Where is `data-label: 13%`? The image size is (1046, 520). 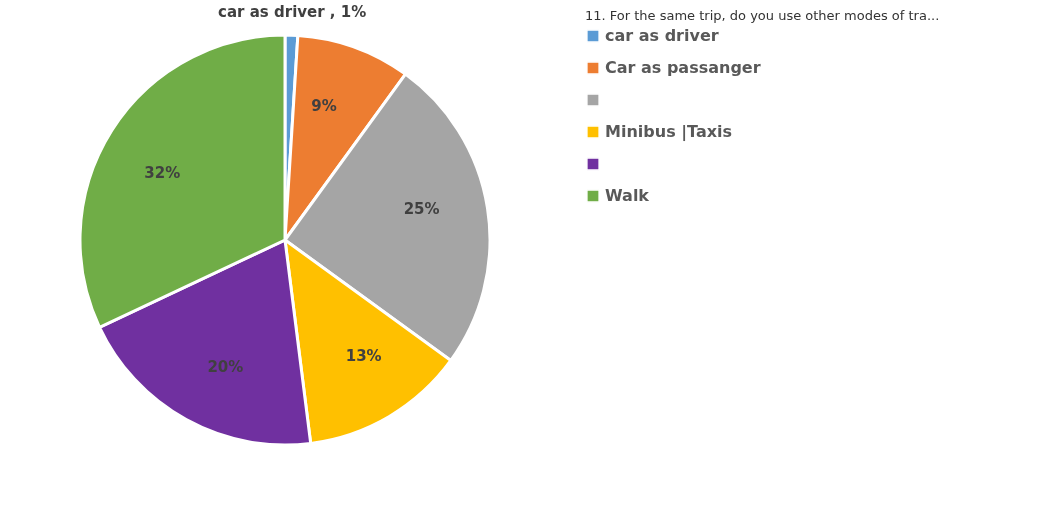 data-label: 13% is located at coordinates (363, 355).